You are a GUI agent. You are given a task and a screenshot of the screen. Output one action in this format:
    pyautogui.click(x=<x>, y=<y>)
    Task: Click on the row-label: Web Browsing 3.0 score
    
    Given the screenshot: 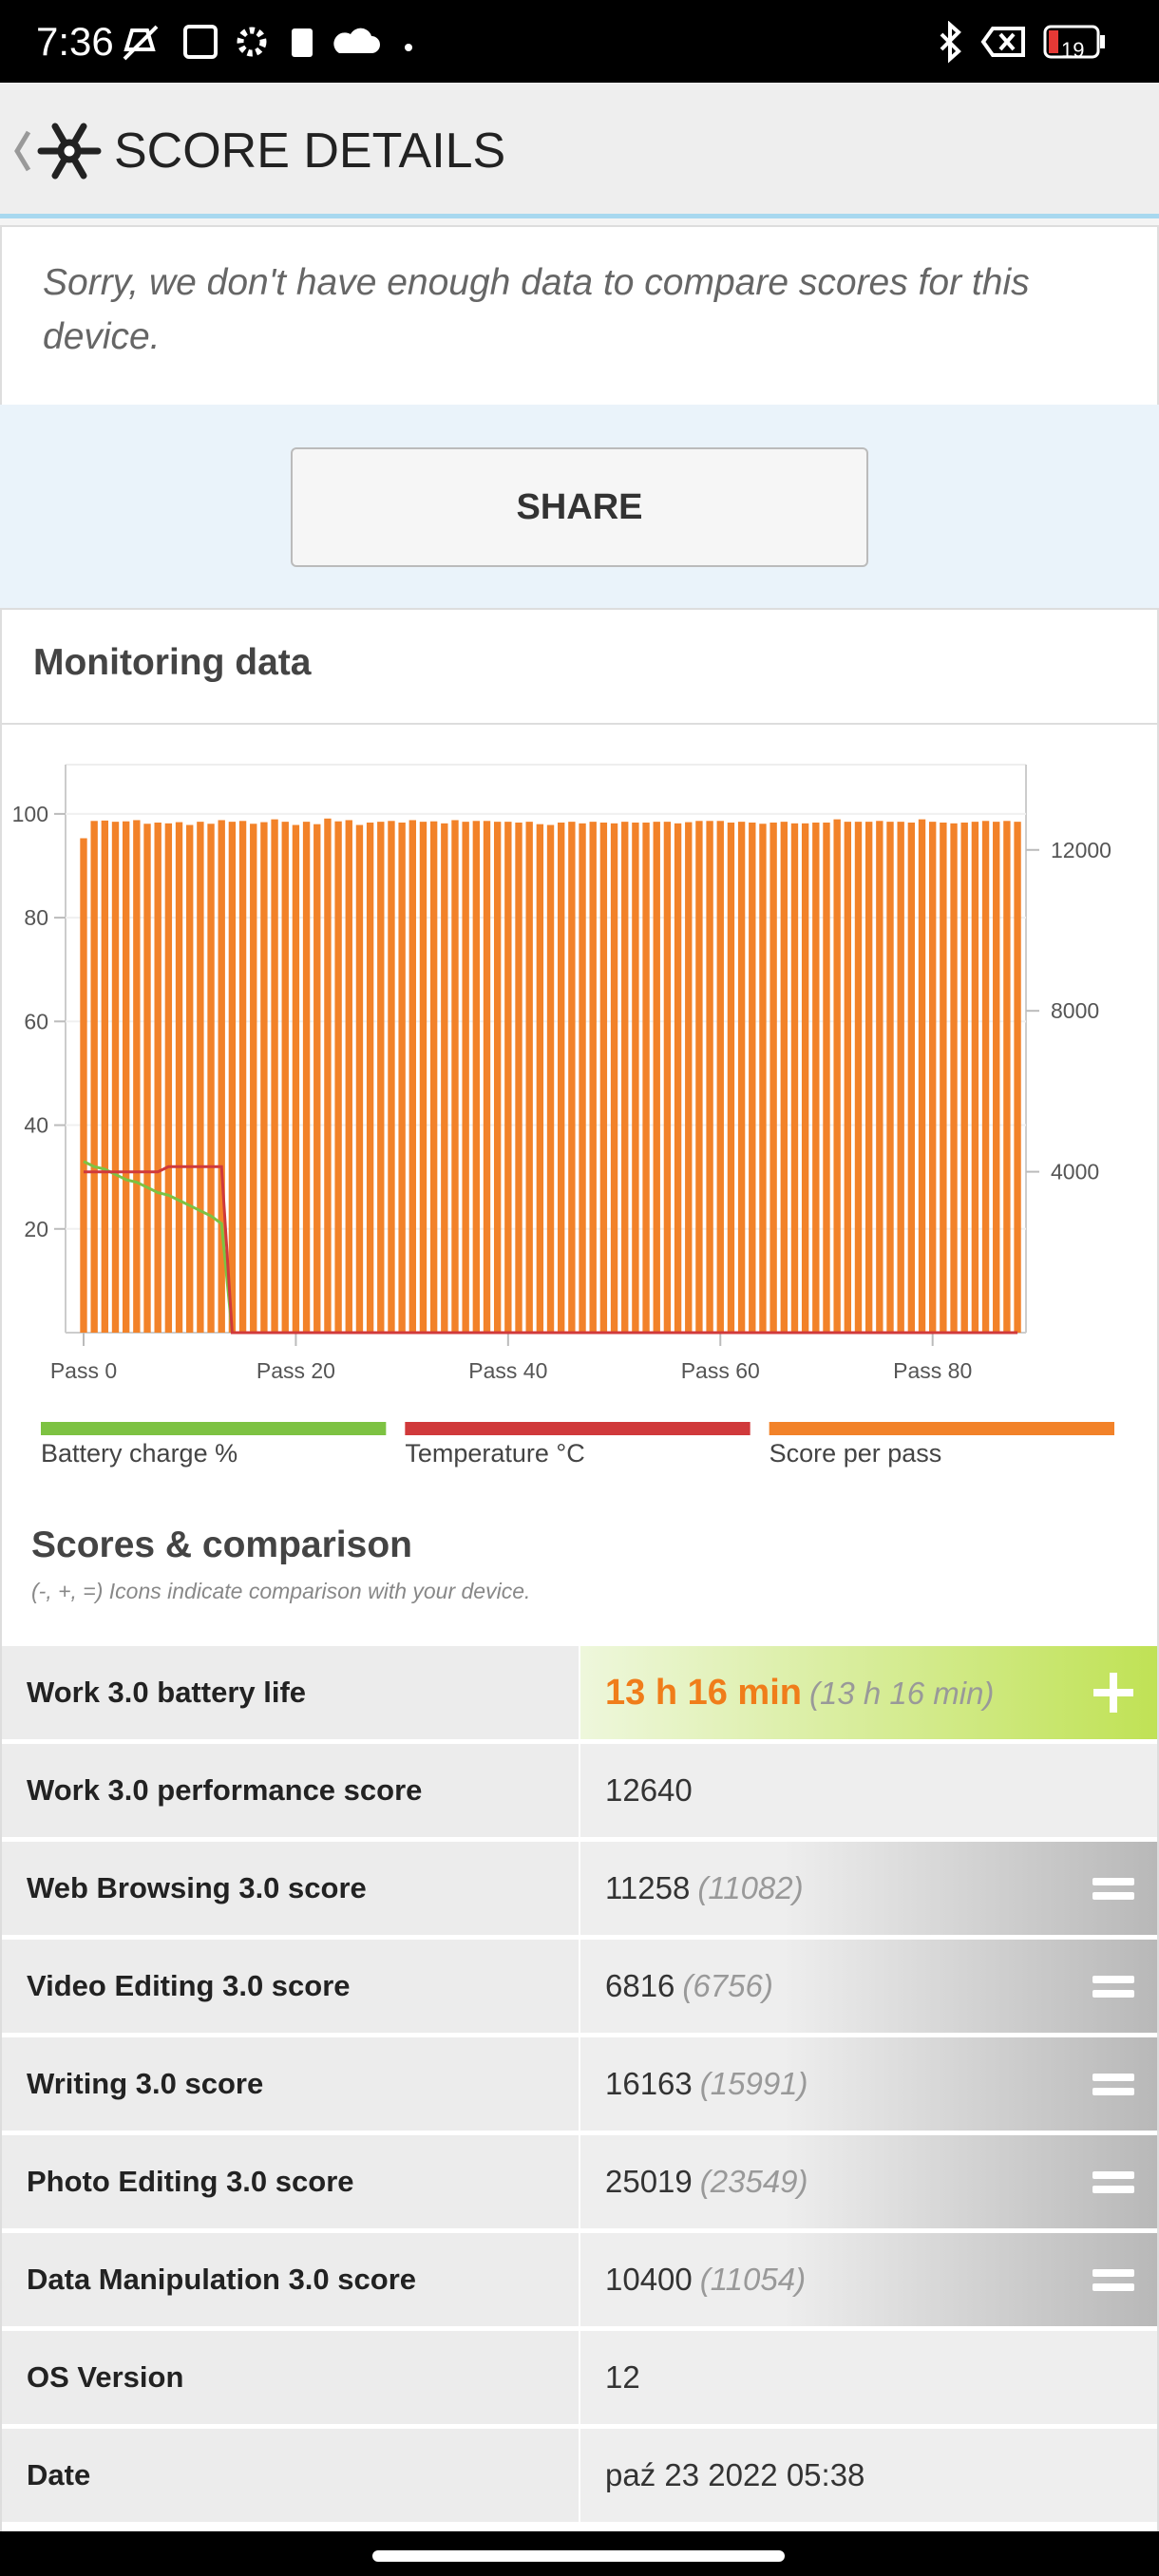 What is the action you would take?
    pyautogui.click(x=197, y=1887)
    